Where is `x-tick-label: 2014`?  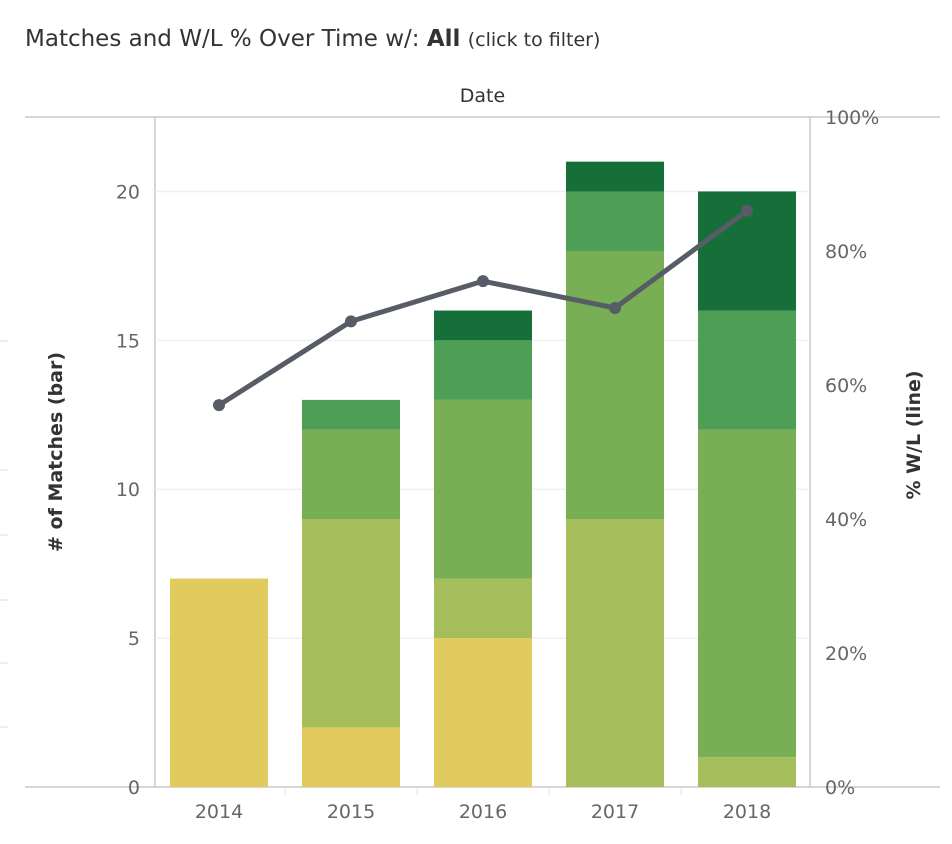 x-tick-label: 2014 is located at coordinates (219, 812).